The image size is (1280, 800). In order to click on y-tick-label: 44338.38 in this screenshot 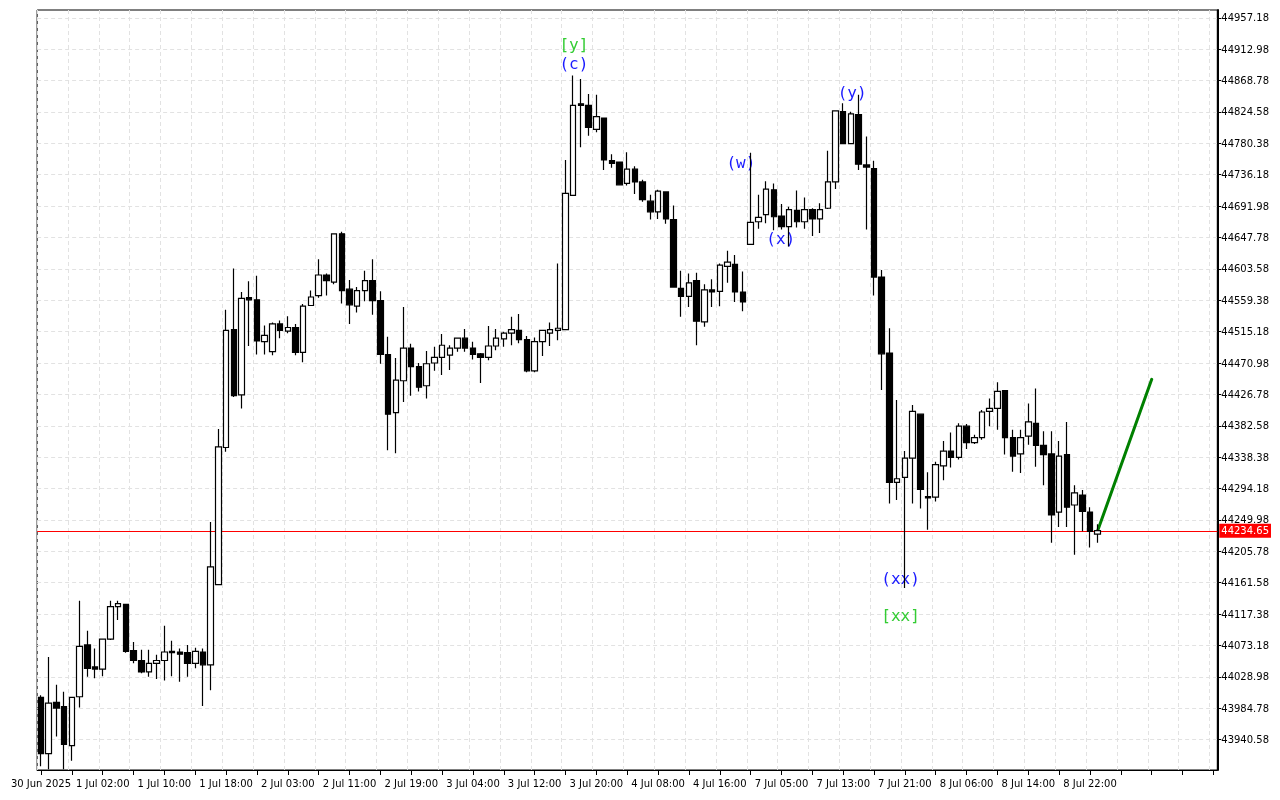, I will do `click(1245, 457)`.